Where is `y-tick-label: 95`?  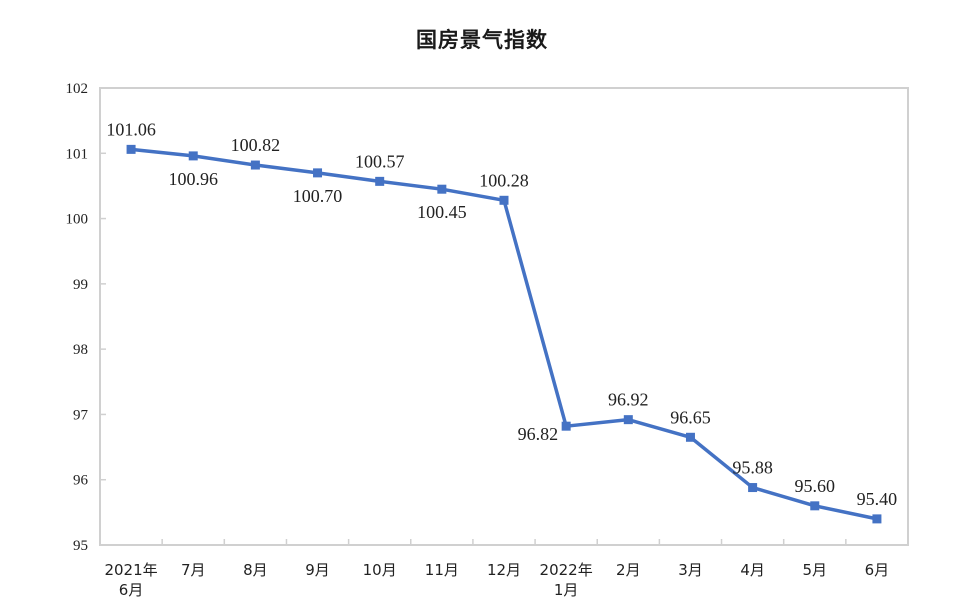
y-tick-label: 95 is located at coordinates (80, 546).